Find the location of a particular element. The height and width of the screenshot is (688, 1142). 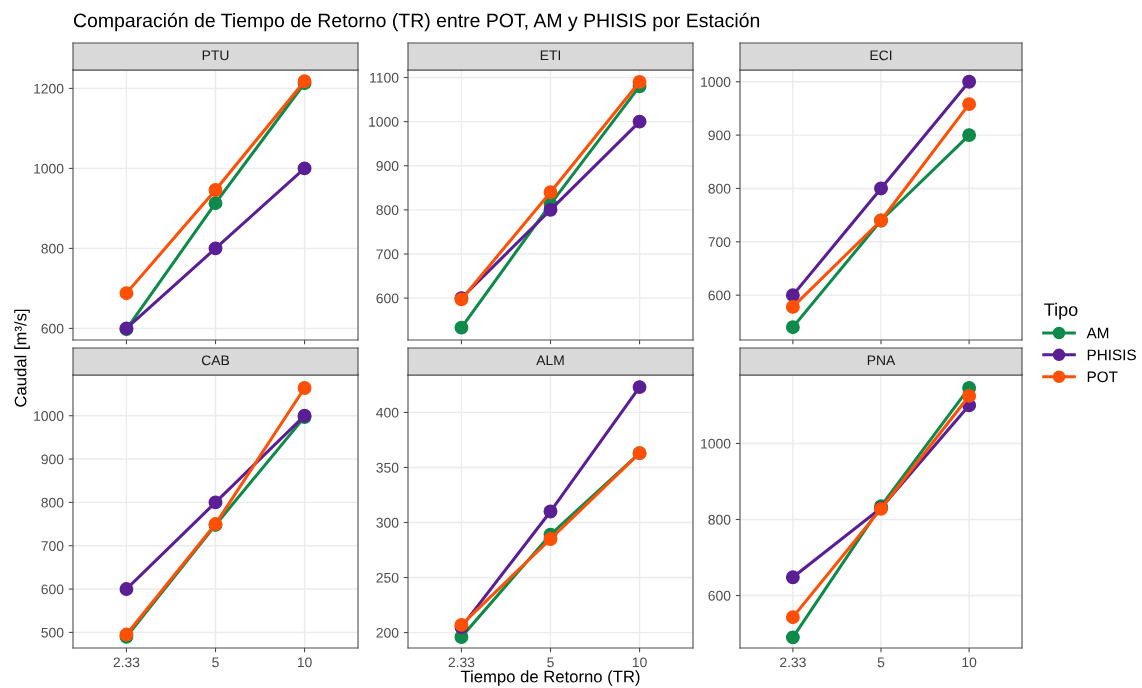

text: Comparación de Tiempo de Retorno (TR) entre POT, AM y PHISIS por Estación is located at coordinates (416, 22).